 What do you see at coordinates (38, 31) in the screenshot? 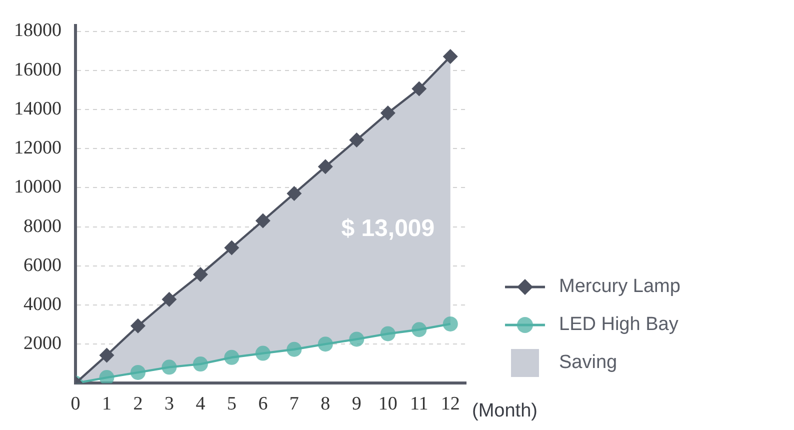
I see `y-tick-label: 18000` at bounding box center [38, 31].